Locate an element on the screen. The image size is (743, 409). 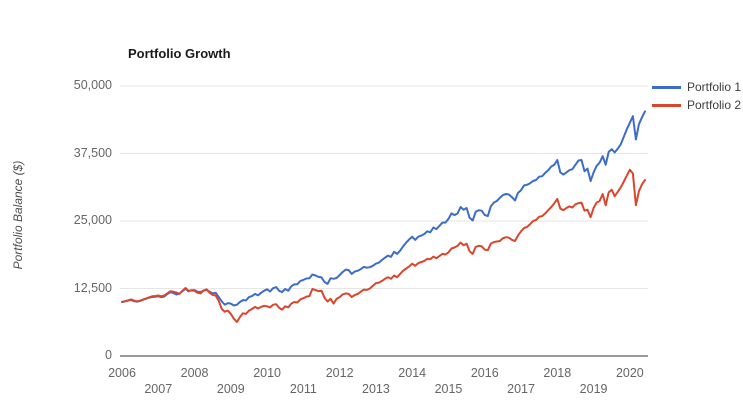
x-tick-label: 2014 is located at coordinates (412, 373).